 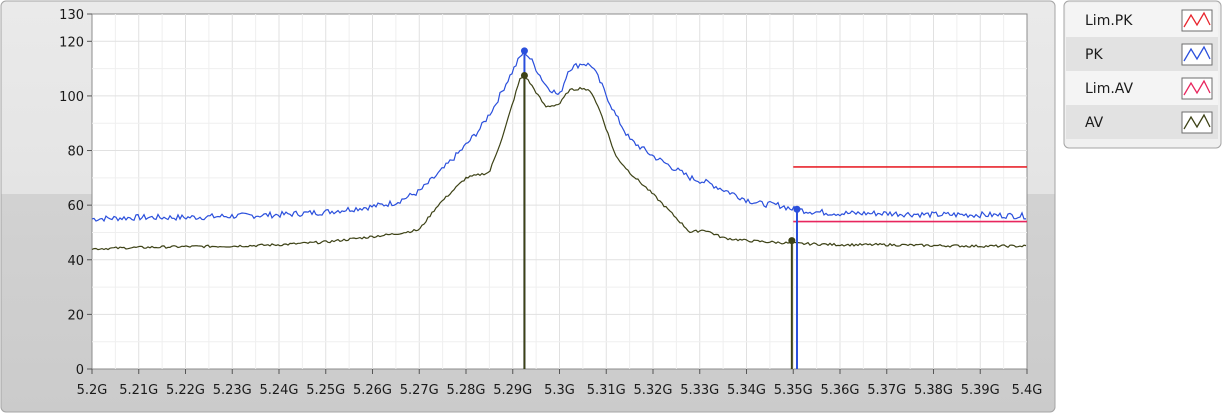 I want to click on x-tick-label: 5.4G, so click(x=1027, y=390).